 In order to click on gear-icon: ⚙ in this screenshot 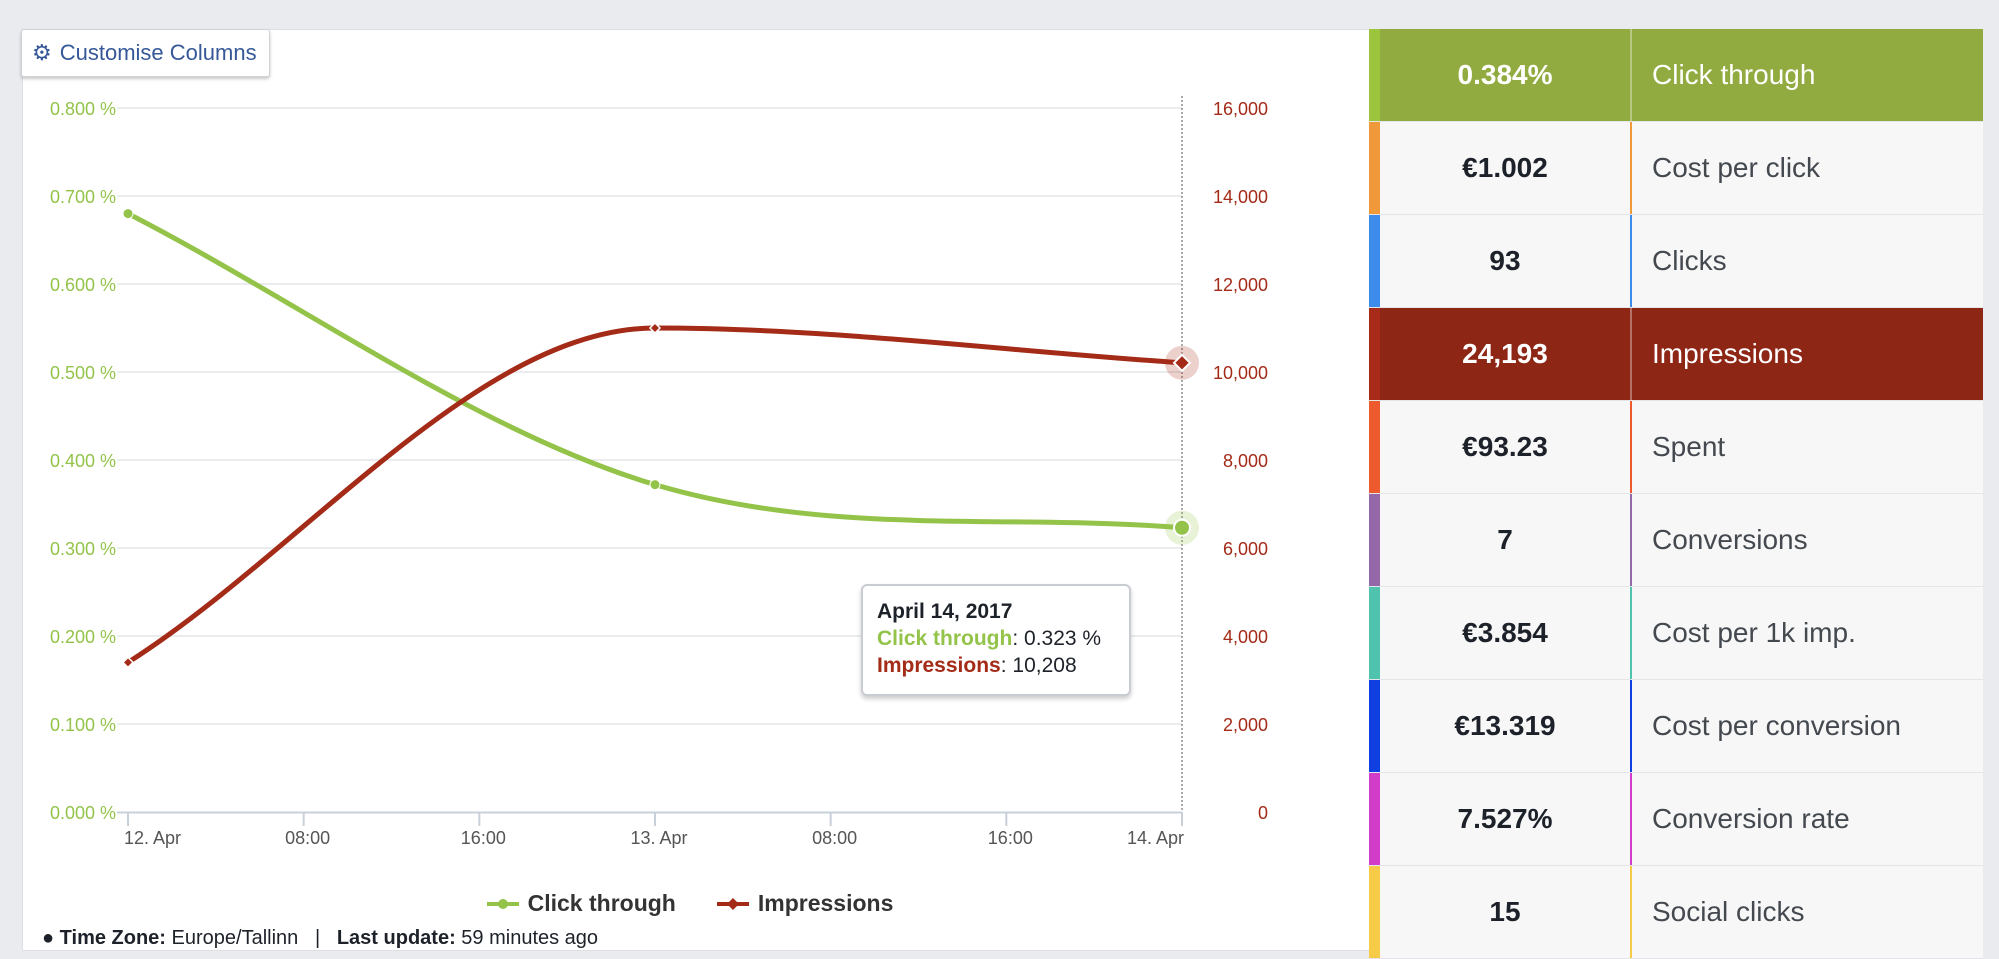, I will do `click(42, 52)`.